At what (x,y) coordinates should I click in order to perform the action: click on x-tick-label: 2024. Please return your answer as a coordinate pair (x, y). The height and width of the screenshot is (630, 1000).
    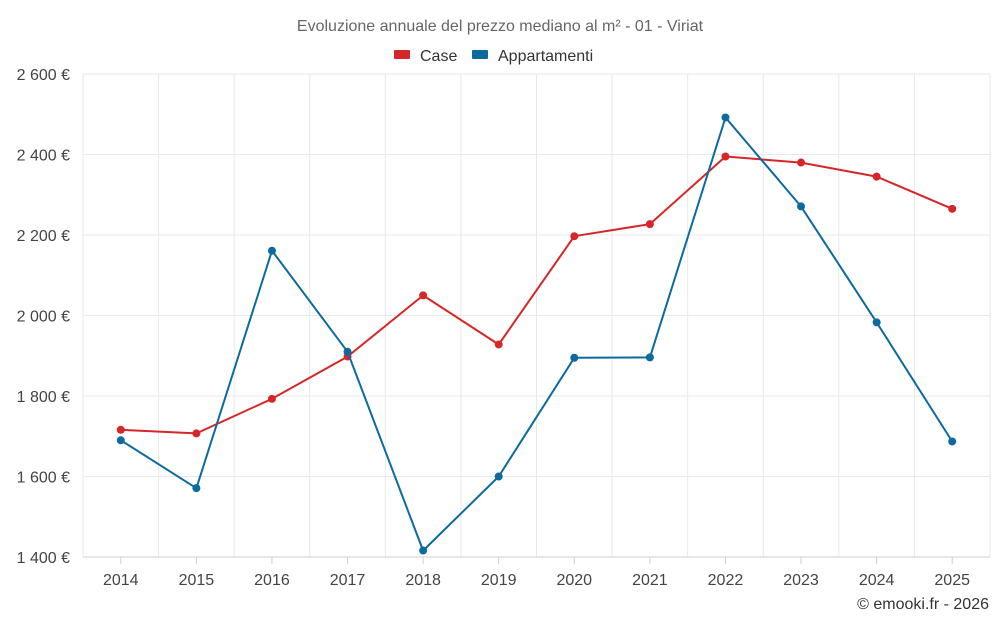
    Looking at the image, I should click on (877, 580).